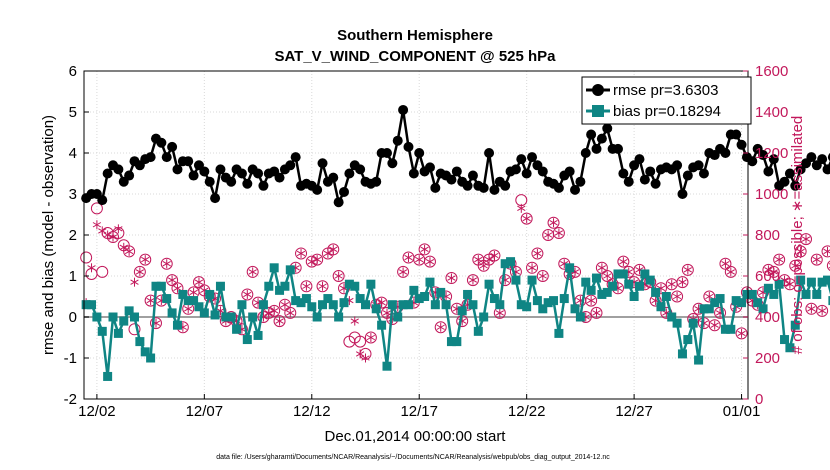 The image size is (830, 470). I want to click on y-tick-label: 0, so click(73, 317).